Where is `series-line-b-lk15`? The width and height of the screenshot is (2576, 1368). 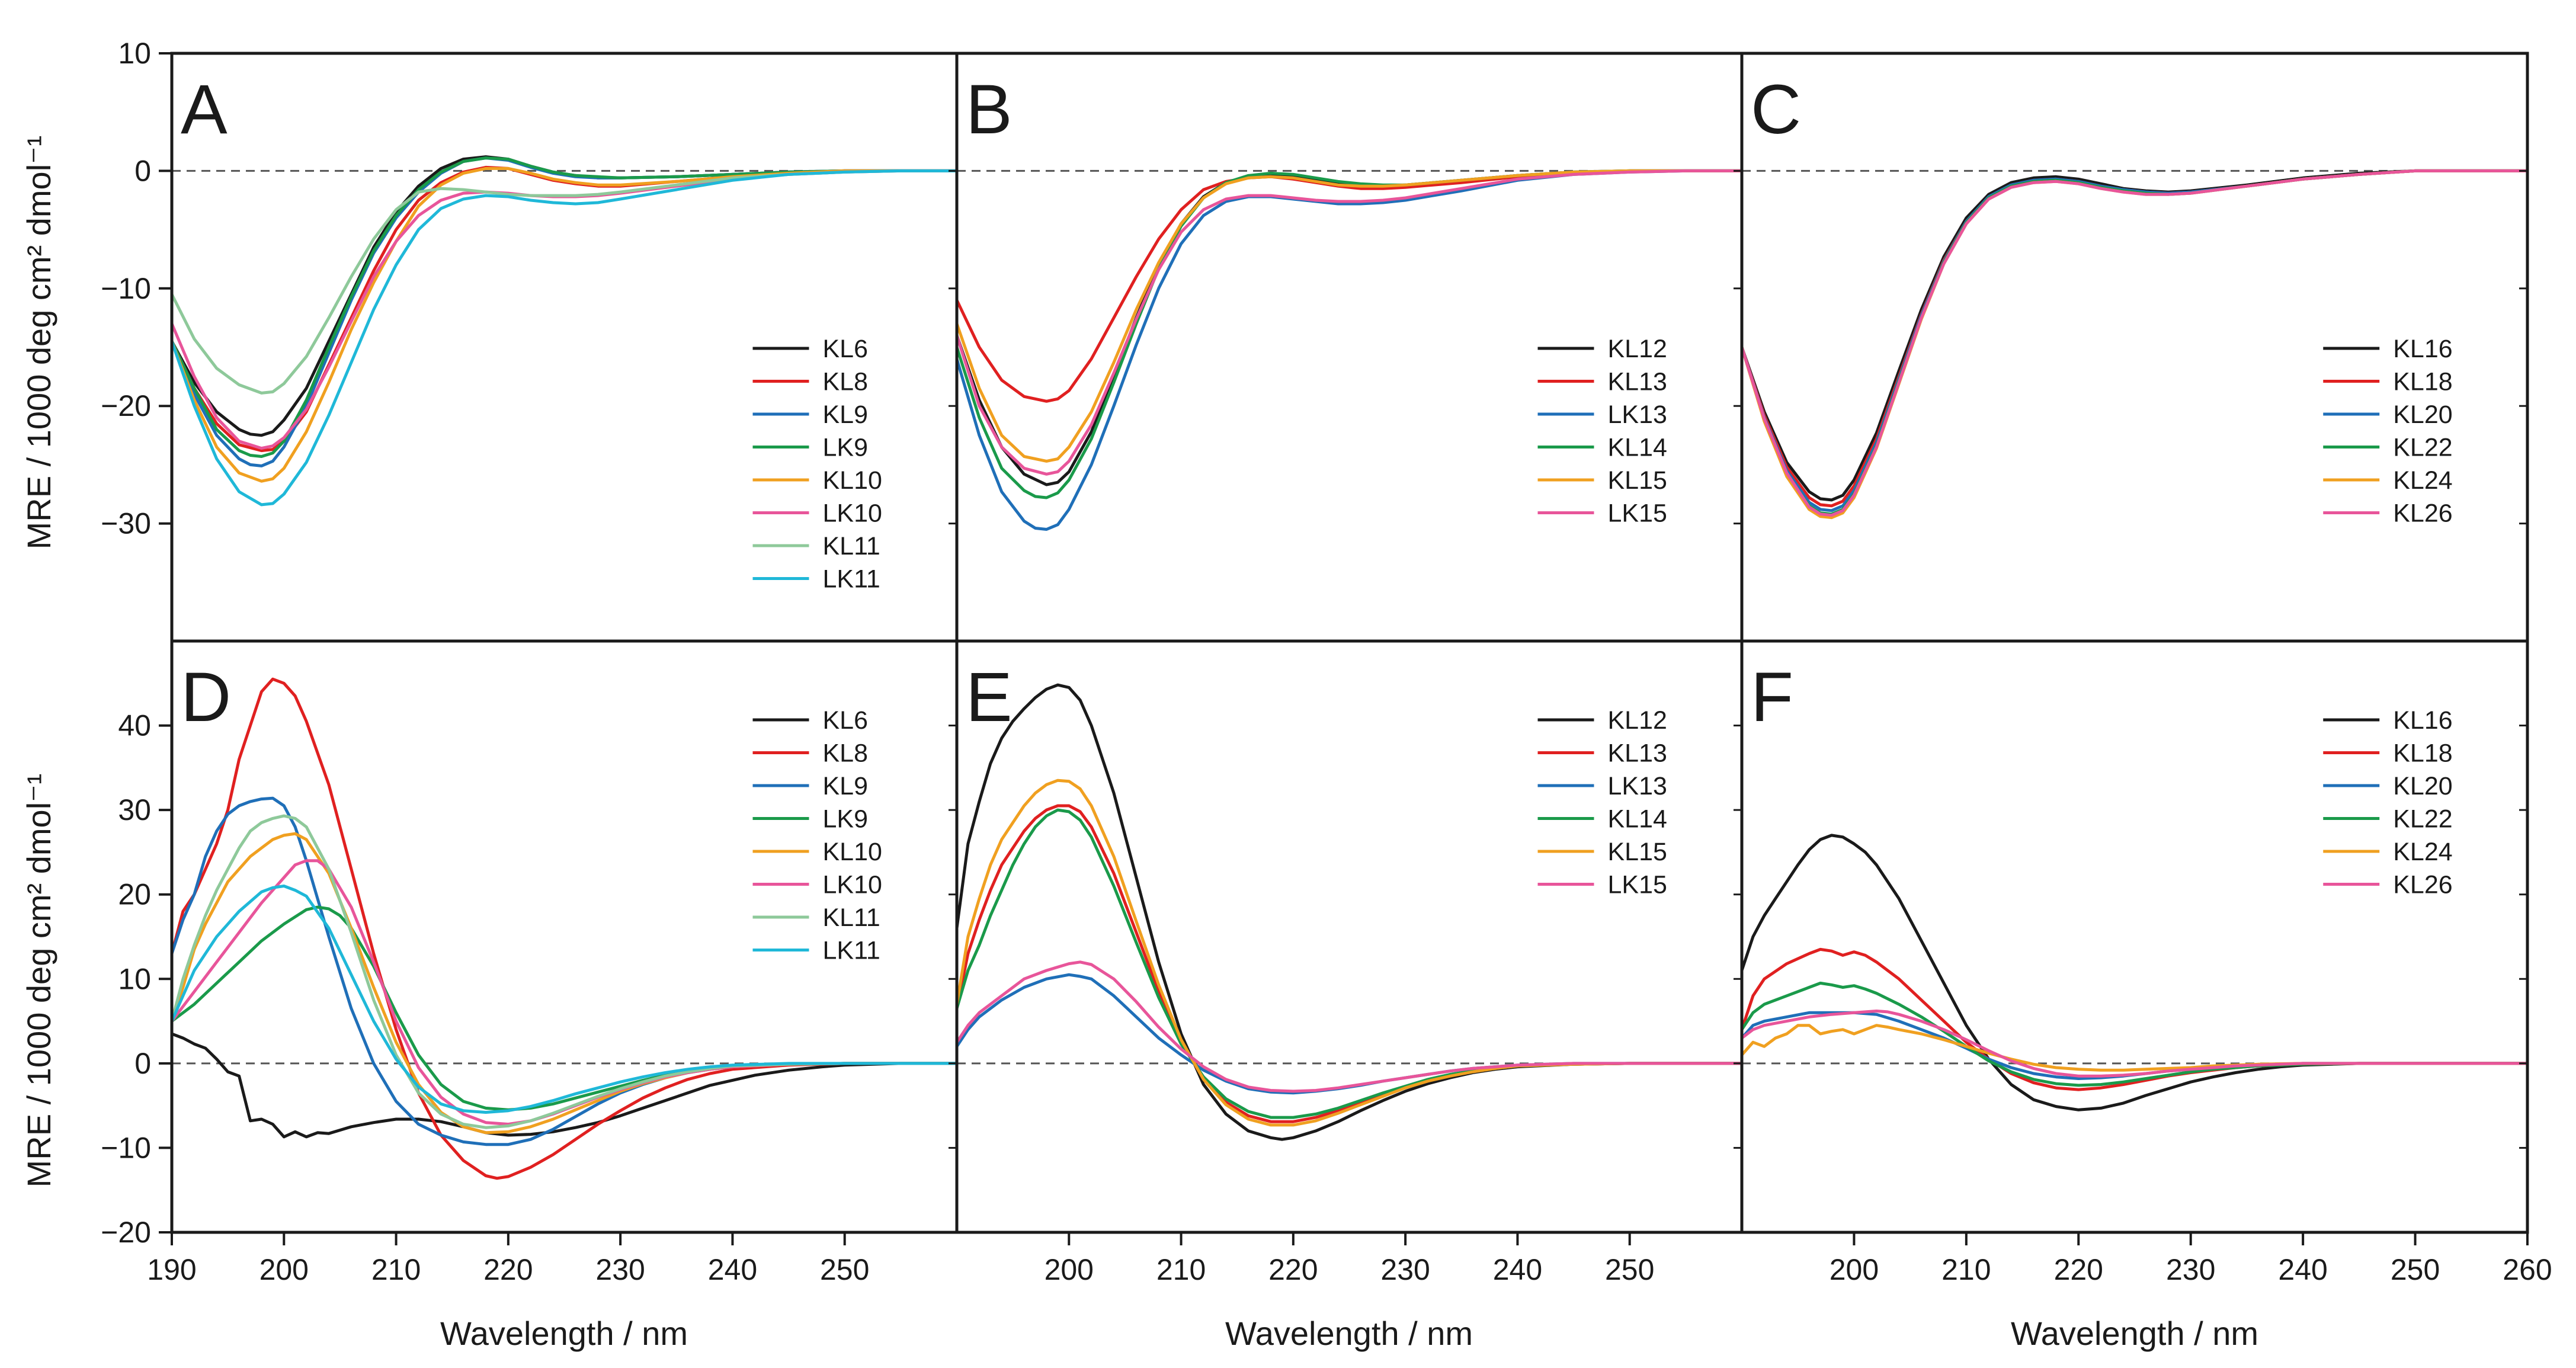
series-line-b-lk15 is located at coordinates (1349, 322).